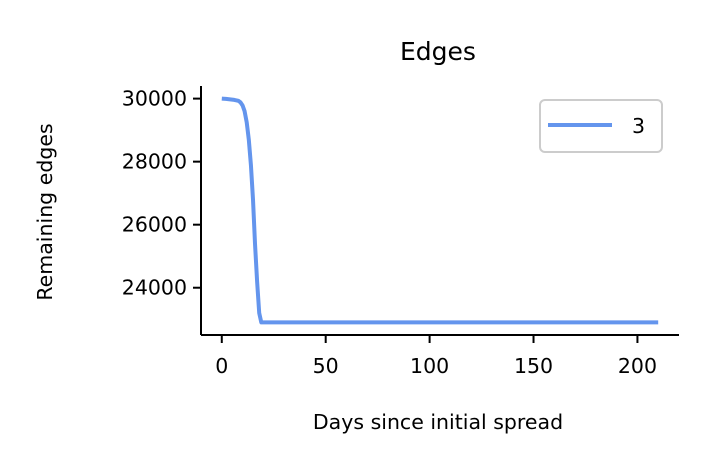 This screenshot has width=708, height=472. What do you see at coordinates (221, 366) in the screenshot?
I see `x-tick-label-0: 0` at bounding box center [221, 366].